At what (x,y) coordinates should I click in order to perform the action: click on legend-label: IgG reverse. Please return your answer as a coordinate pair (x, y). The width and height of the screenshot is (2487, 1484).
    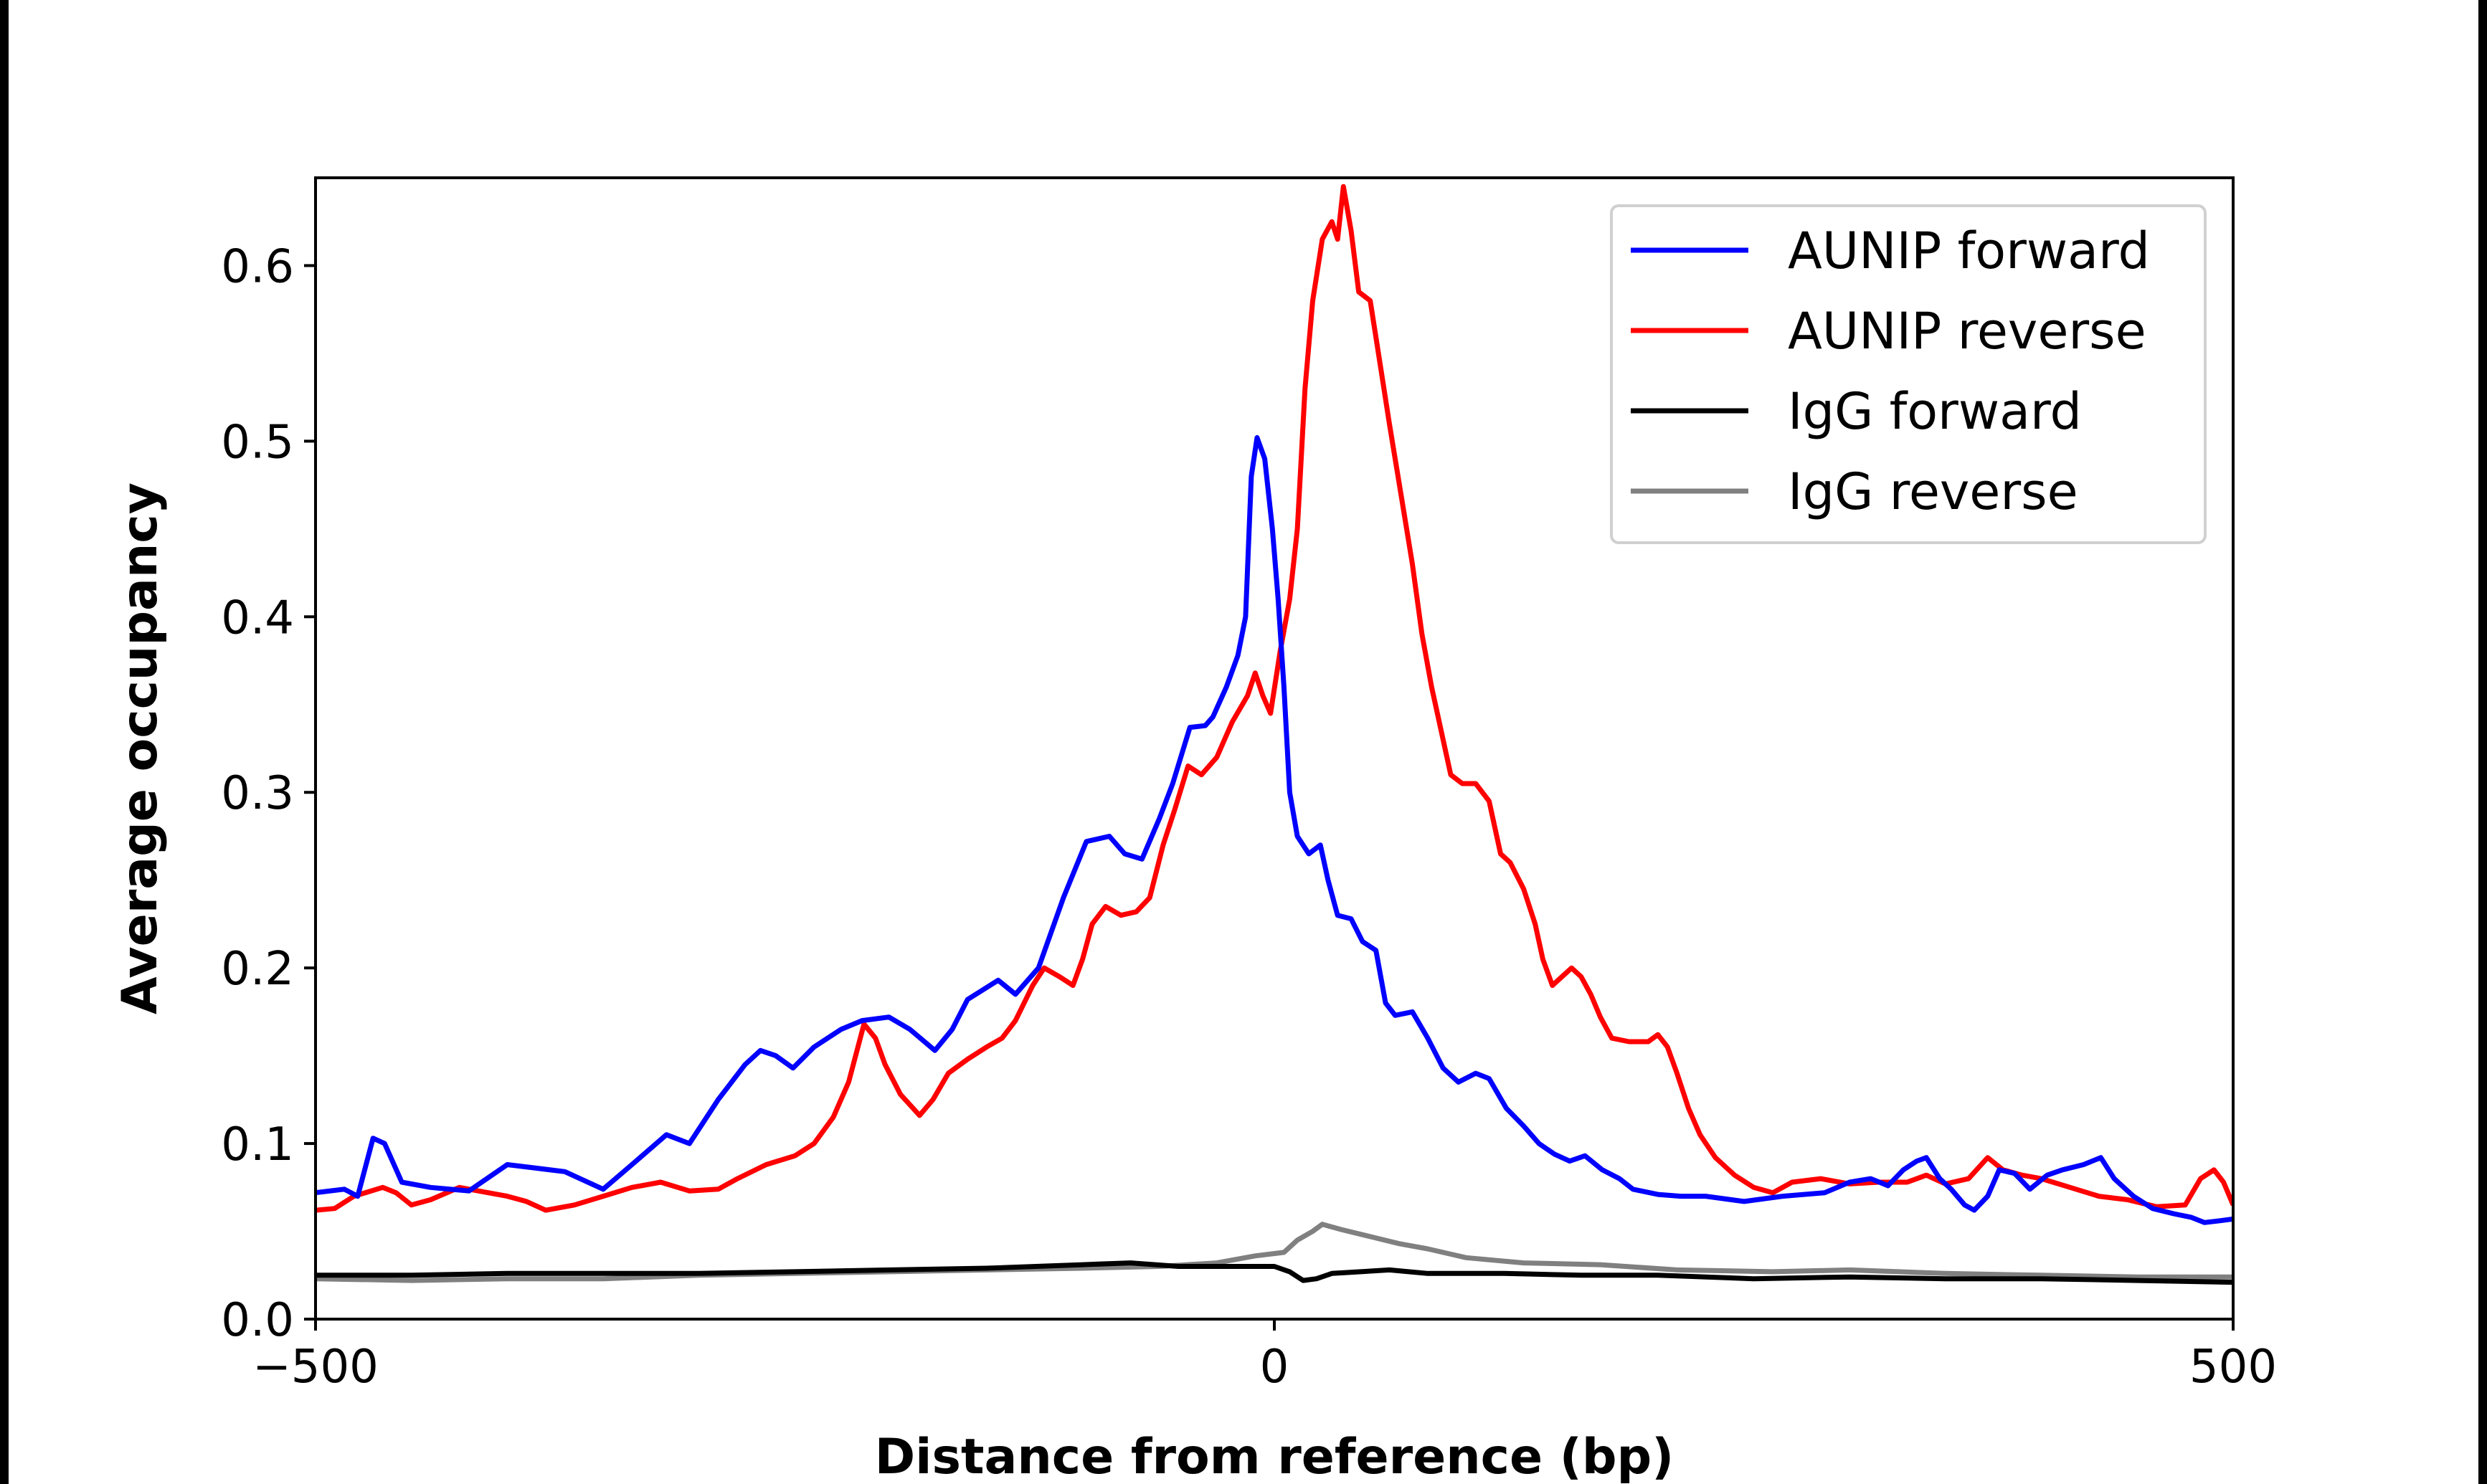
    Looking at the image, I should click on (1933, 491).